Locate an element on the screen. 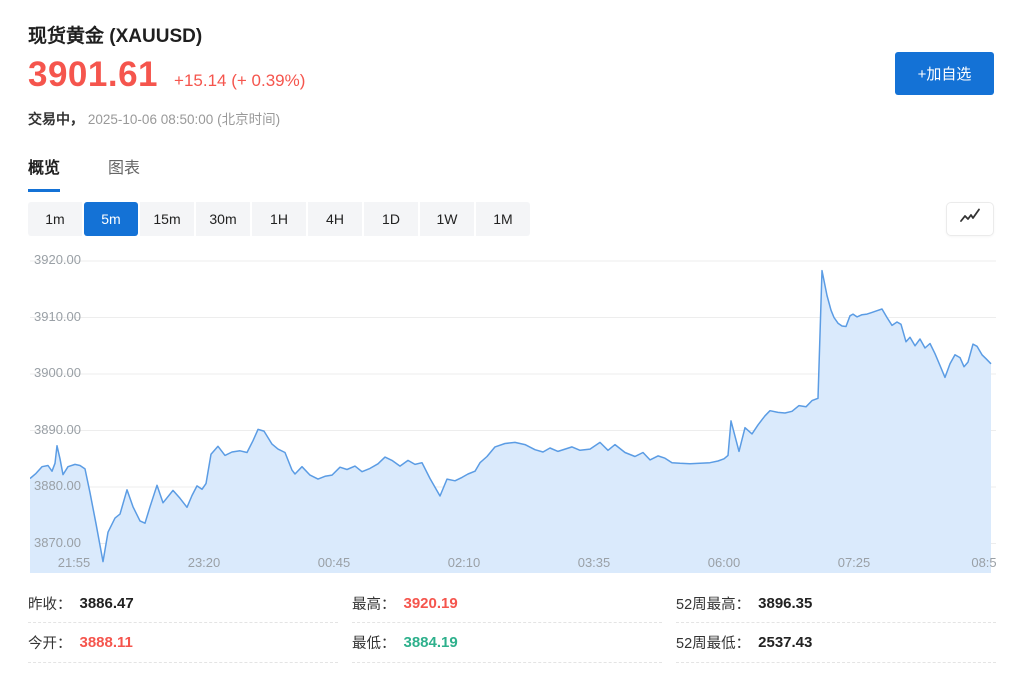  y-axis-label: 3880.00 is located at coordinates (57, 485).